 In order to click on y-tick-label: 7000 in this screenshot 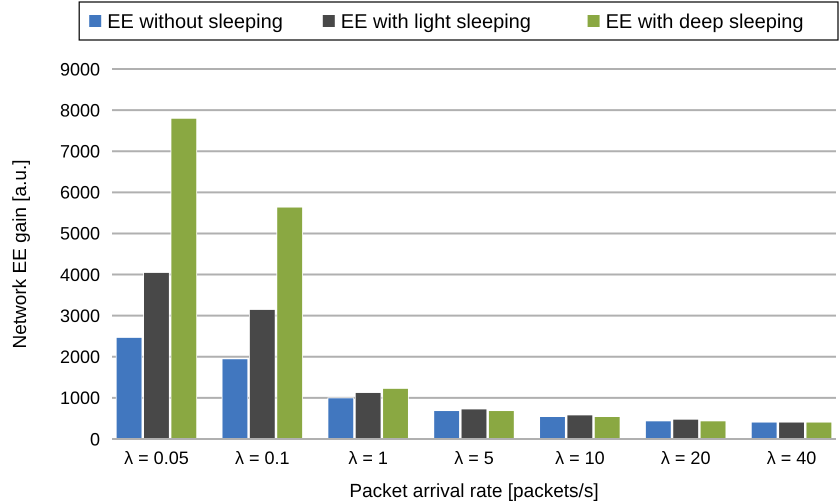, I will do `click(80, 152)`.